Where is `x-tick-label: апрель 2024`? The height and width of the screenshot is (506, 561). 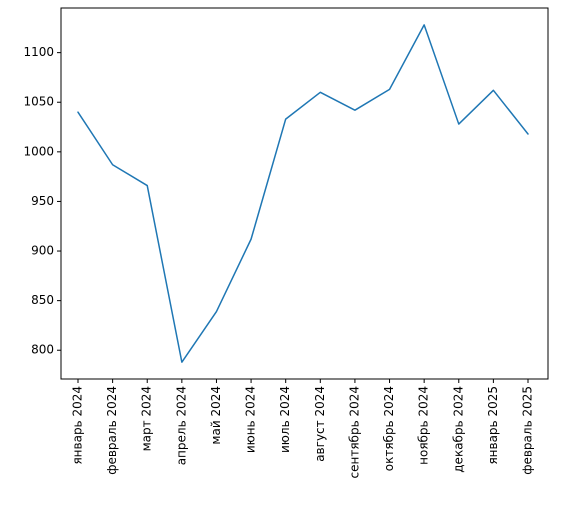 x-tick-label: апрель 2024 is located at coordinates (181, 425).